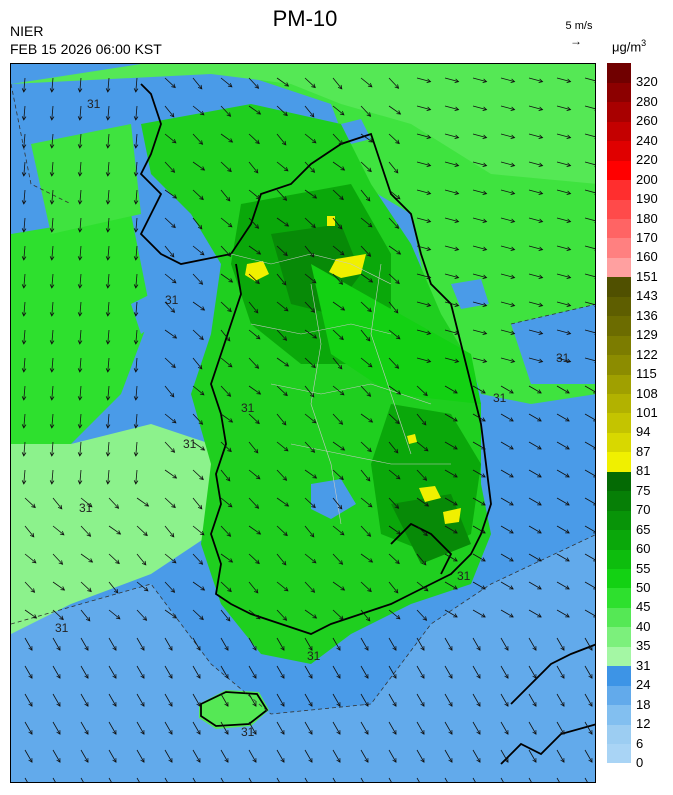 This screenshot has width=673, height=795. What do you see at coordinates (643, 432) in the screenshot?
I see `legend-tick-label: 94` at bounding box center [643, 432].